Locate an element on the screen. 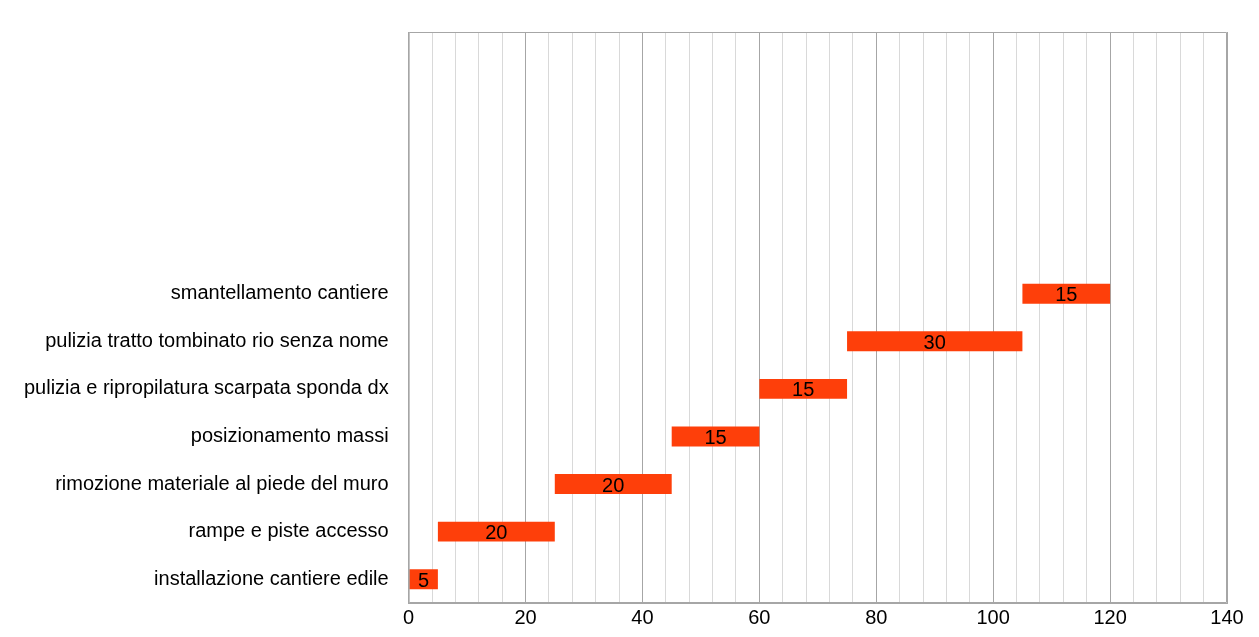 This screenshot has height=637, width=1259. y-tick-label: installazione cantiere edile is located at coordinates (271, 577).